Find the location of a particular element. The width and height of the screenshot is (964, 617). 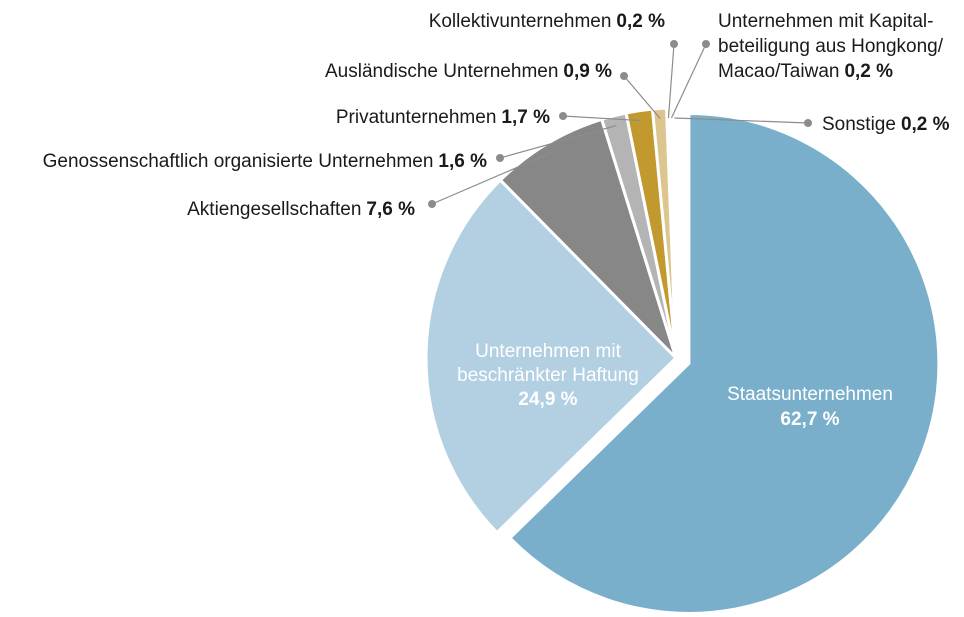

slice-label: Staatsunternehmen is located at coordinates (810, 394).